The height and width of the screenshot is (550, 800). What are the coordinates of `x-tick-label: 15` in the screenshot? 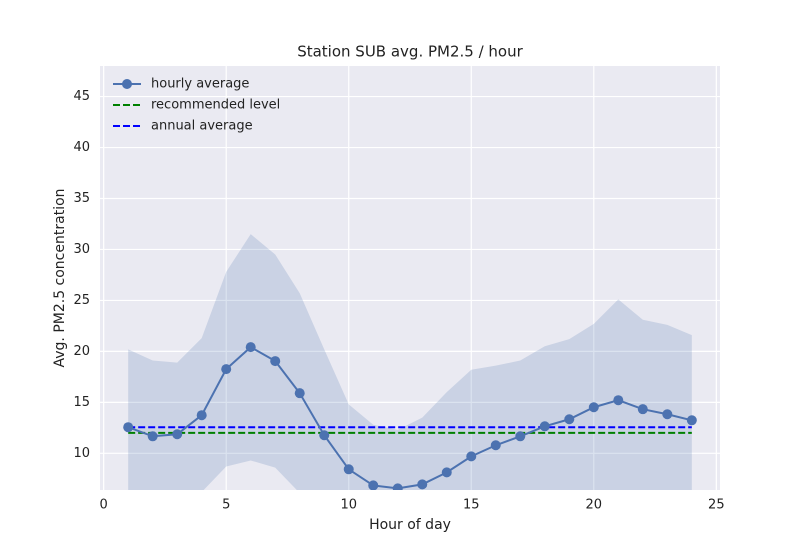 It's located at (471, 505).